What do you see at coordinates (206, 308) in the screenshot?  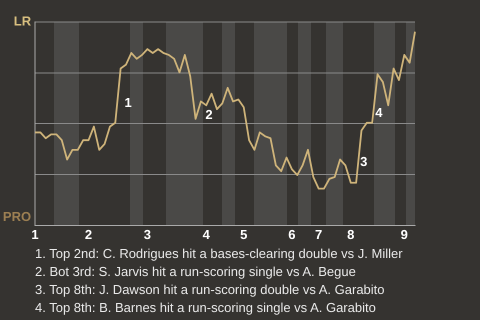 I see `text: 4. Top 8th: B. Barnes hit a run-scoring single vs A. Garabito` at bounding box center [206, 308].